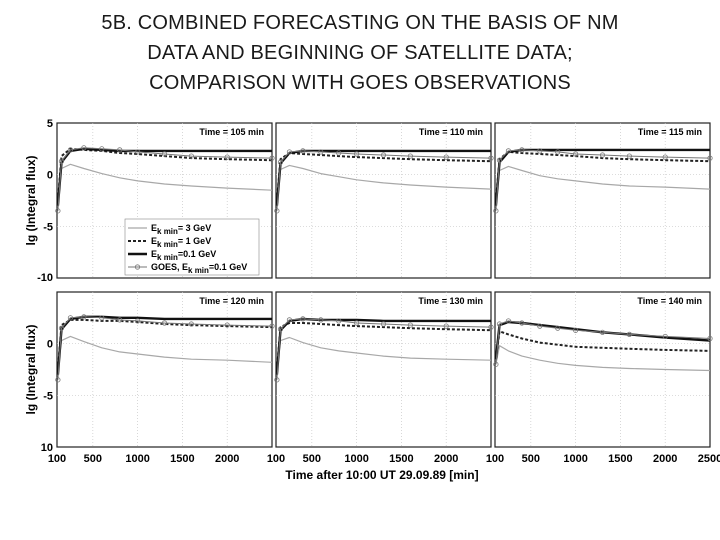  I want to click on panel-title: Time = 110 min, so click(451, 132).